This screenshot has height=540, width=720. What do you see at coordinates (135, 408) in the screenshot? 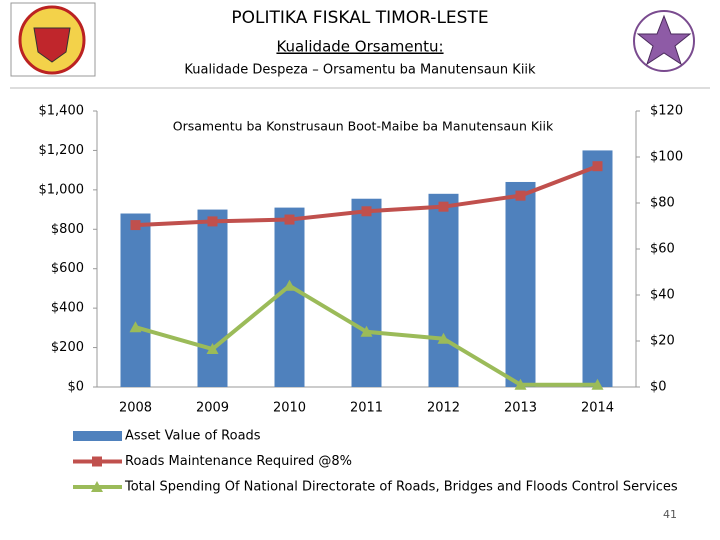
I see `x-tick-label: 2008` at bounding box center [135, 408].